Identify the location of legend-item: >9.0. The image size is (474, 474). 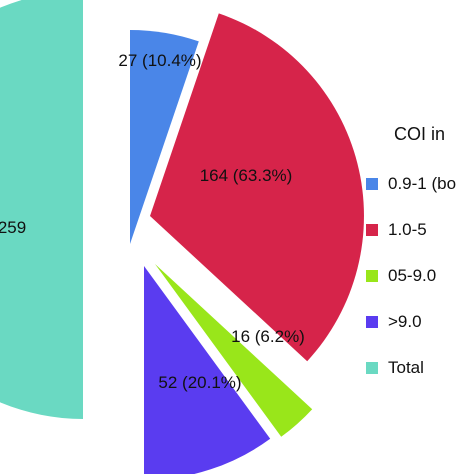
(411, 322).